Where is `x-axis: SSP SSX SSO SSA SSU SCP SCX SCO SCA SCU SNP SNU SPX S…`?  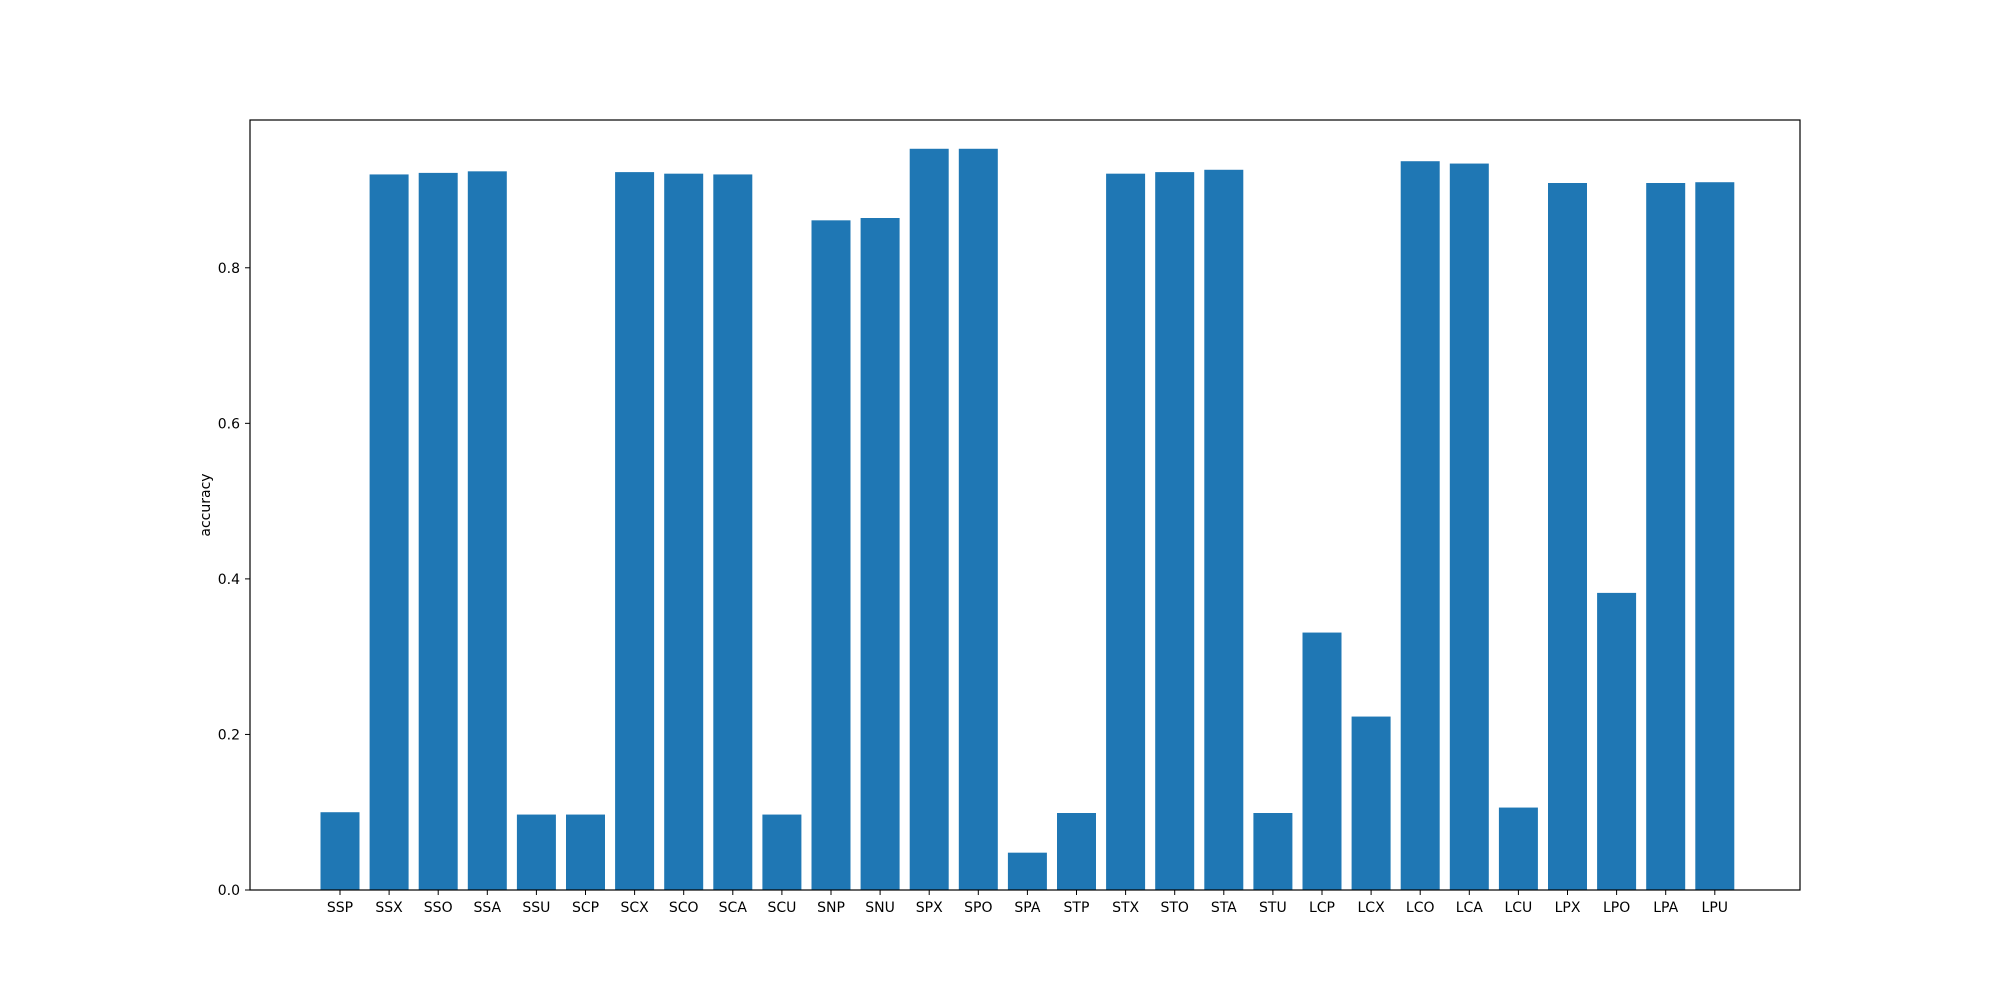
x-axis: SSP SSX SSO SSA SSU SCP SCX SCO SCA SCU SNP SNU SPX S… is located at coordinates (1027, 903).